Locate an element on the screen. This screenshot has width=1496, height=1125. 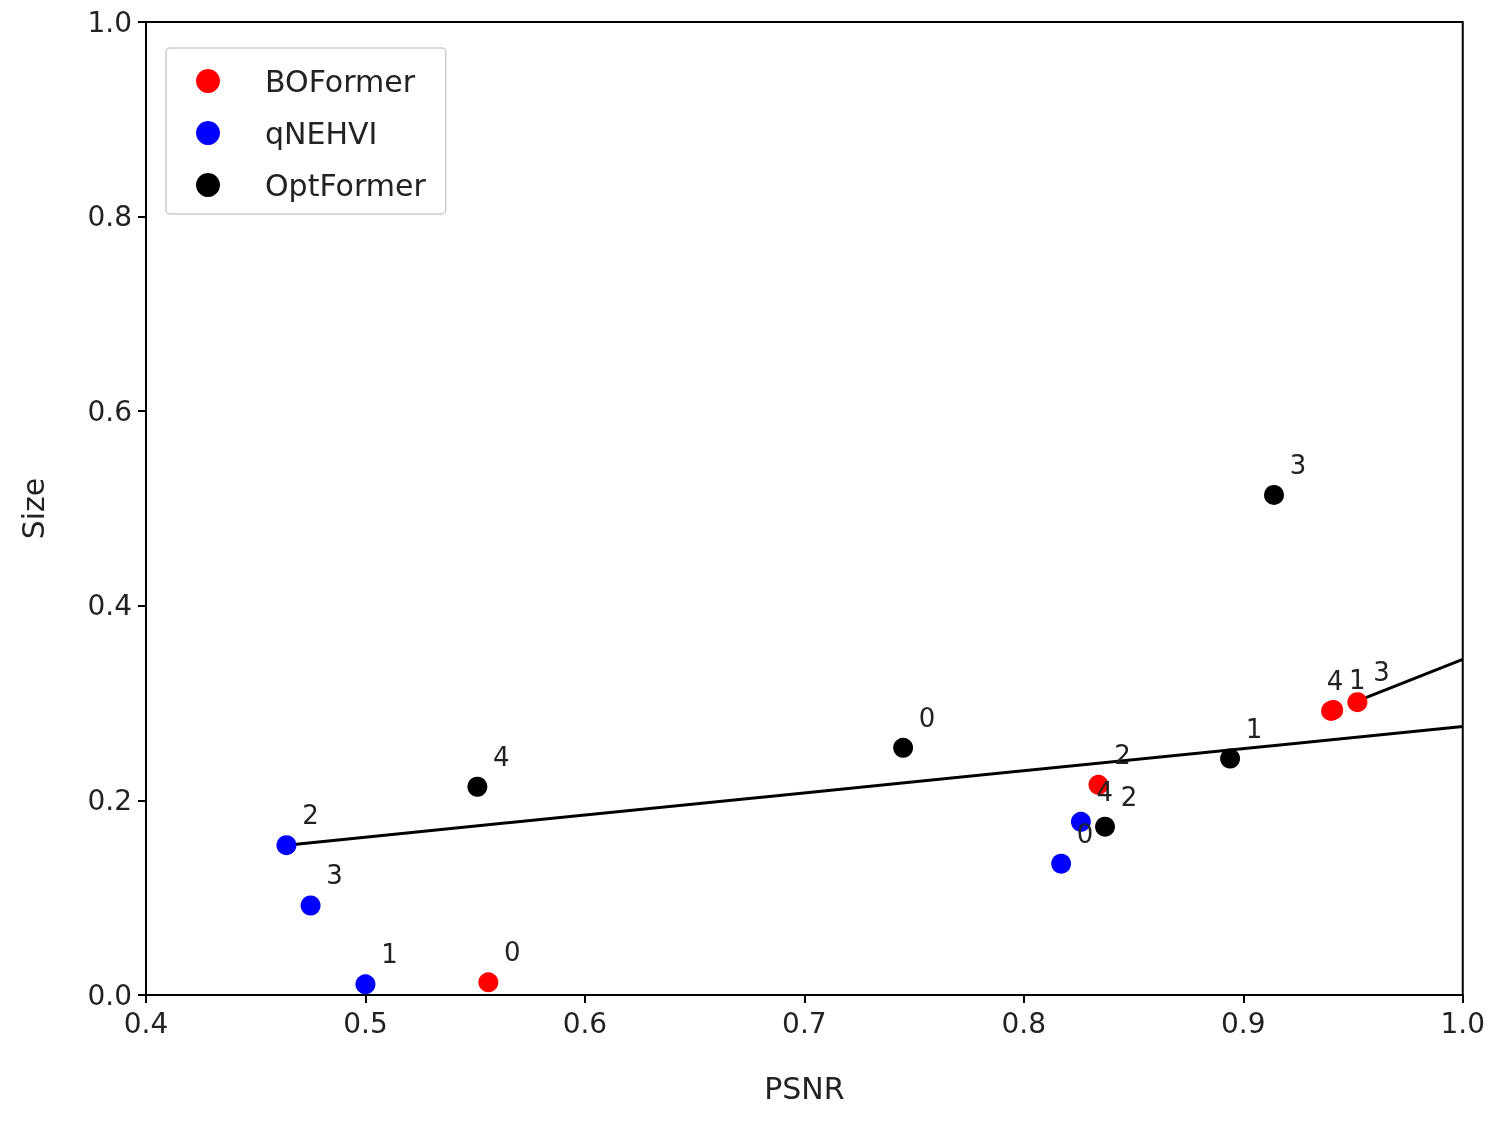
legend-label: OptFormer is located at coordinates (346, 185).